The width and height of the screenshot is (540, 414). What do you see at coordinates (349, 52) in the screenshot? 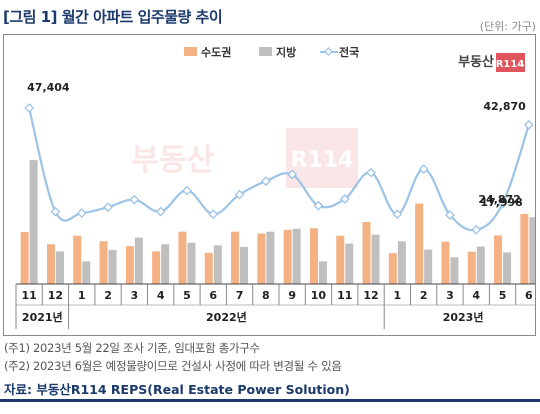
I see `legend-label-2: 전국` at bounding box center [349, 52].